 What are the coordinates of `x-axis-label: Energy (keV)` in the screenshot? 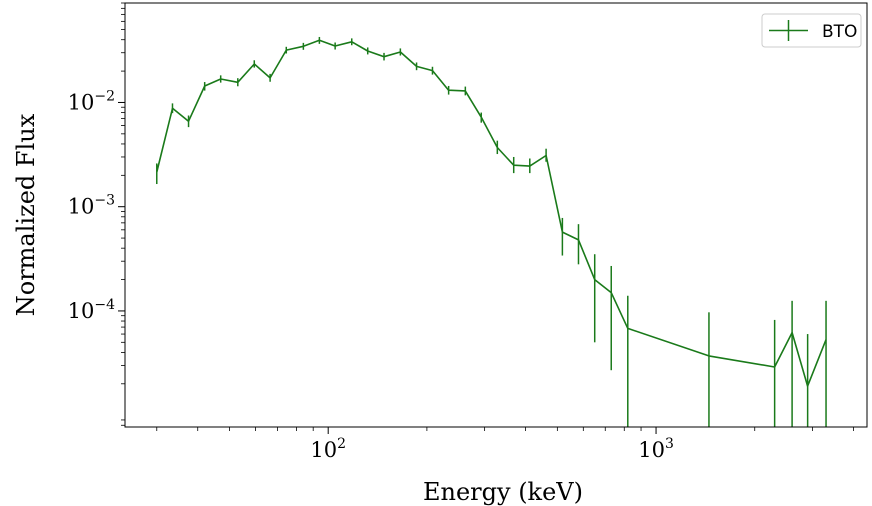 It's located at (503, 492).